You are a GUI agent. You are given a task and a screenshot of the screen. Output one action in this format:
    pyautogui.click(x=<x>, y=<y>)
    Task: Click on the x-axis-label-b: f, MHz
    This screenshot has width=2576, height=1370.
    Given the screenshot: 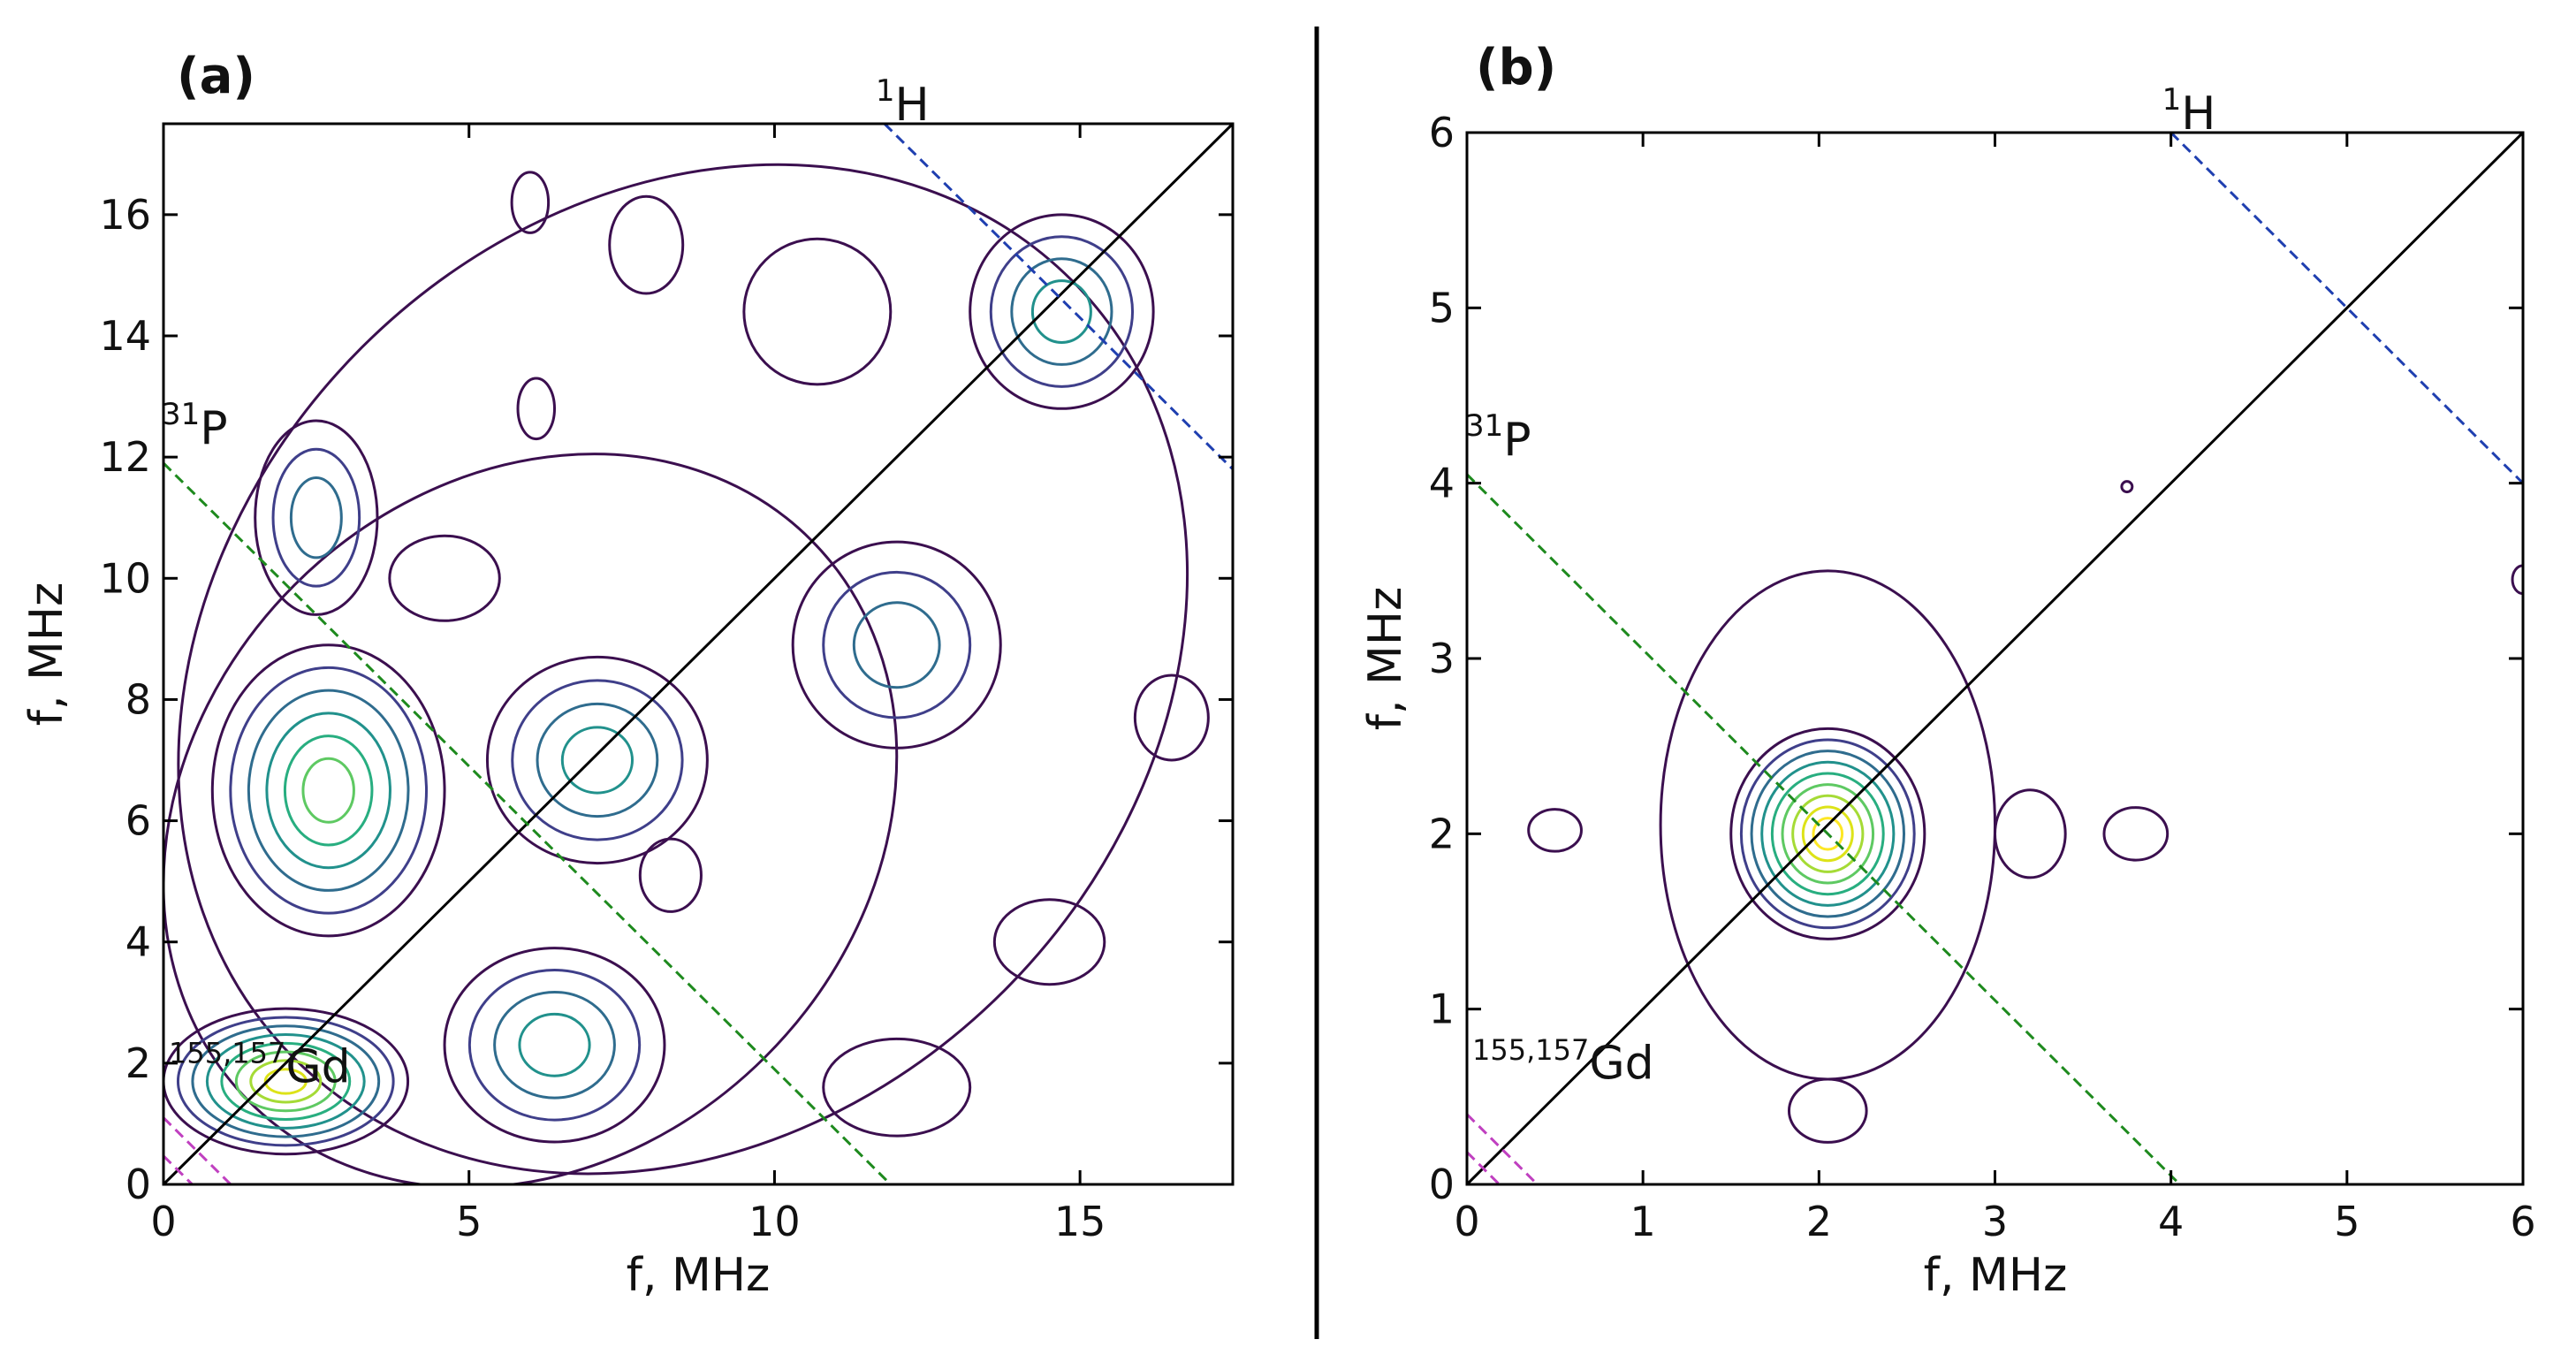 What is the action you would take?
    pyautogui.click(x=1996, y=1276)
    